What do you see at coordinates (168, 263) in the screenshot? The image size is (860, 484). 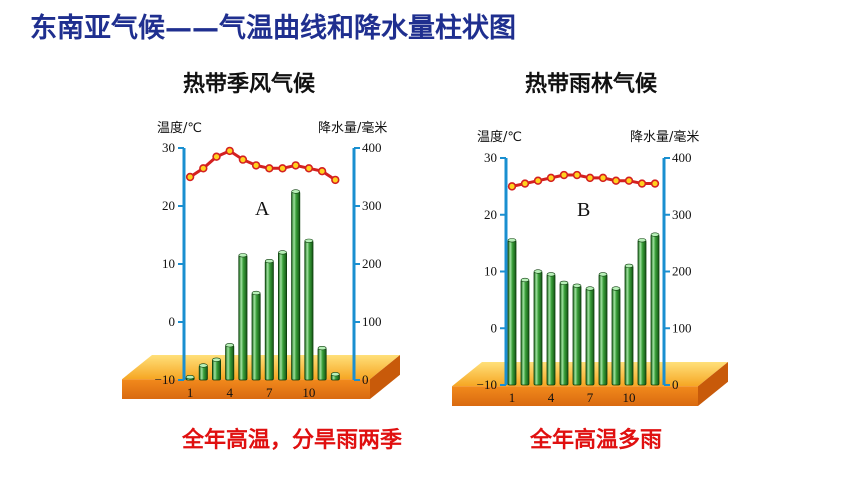 I see `chart-a-left-tick-label: 10` at bounding box center [168, 263].